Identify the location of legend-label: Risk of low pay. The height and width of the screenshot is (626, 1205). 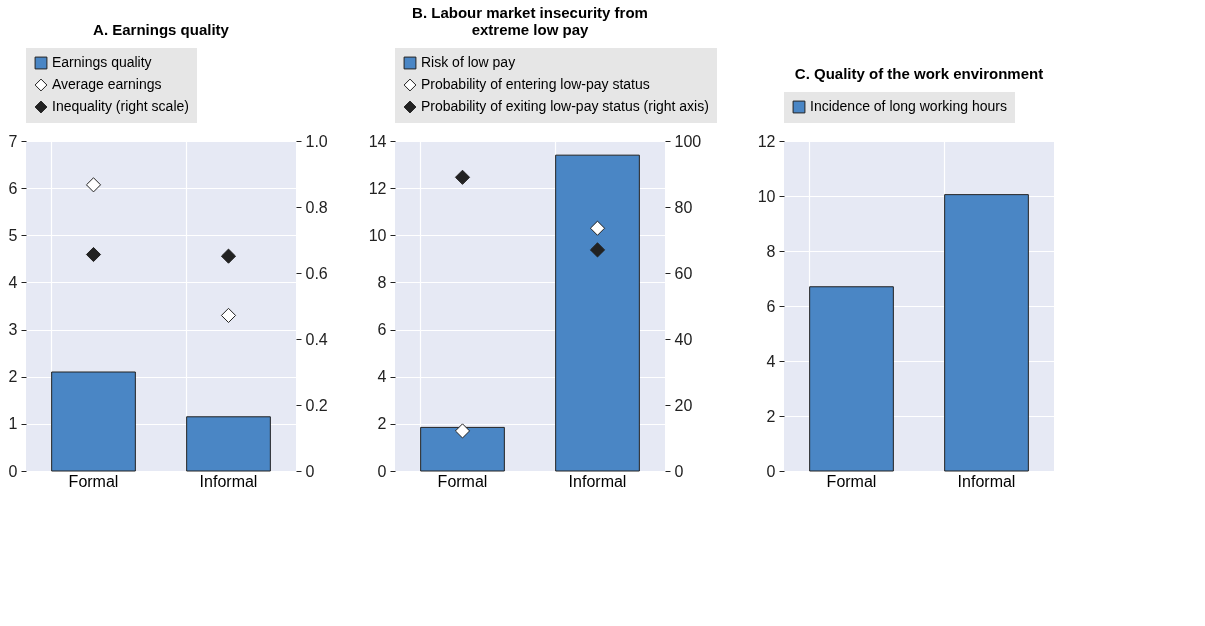
(468, 62).